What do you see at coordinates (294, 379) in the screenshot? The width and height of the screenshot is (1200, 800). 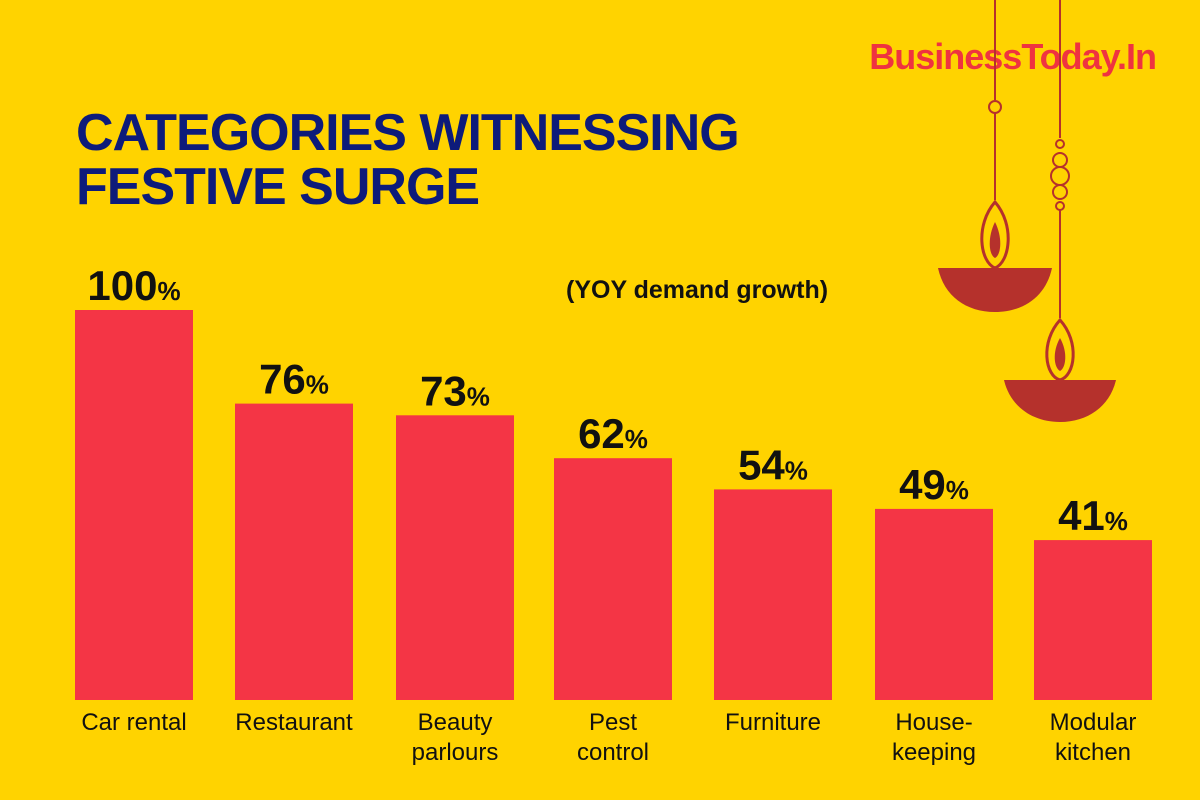 I see `bar-value-label-1: 76%` at bounding box center [294, 379].